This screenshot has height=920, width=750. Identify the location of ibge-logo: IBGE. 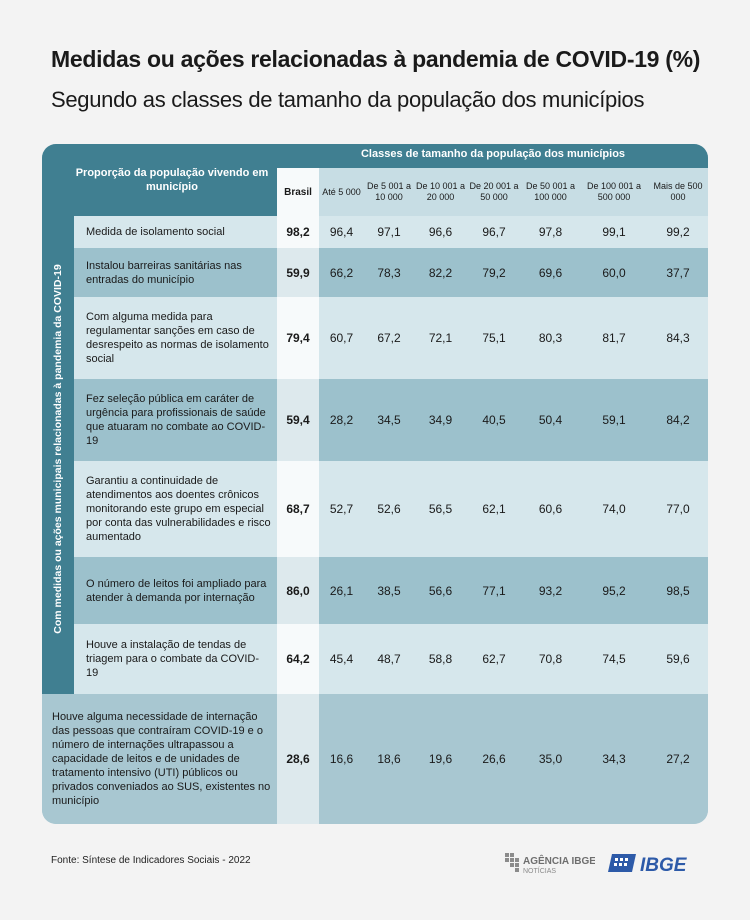
(648, 865).